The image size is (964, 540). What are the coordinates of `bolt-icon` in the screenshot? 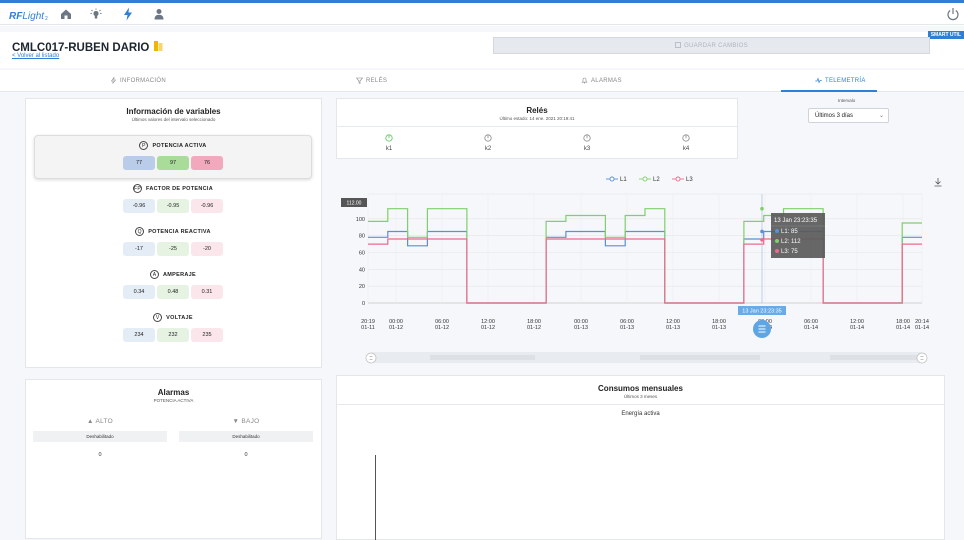 It's located at (128, 14).